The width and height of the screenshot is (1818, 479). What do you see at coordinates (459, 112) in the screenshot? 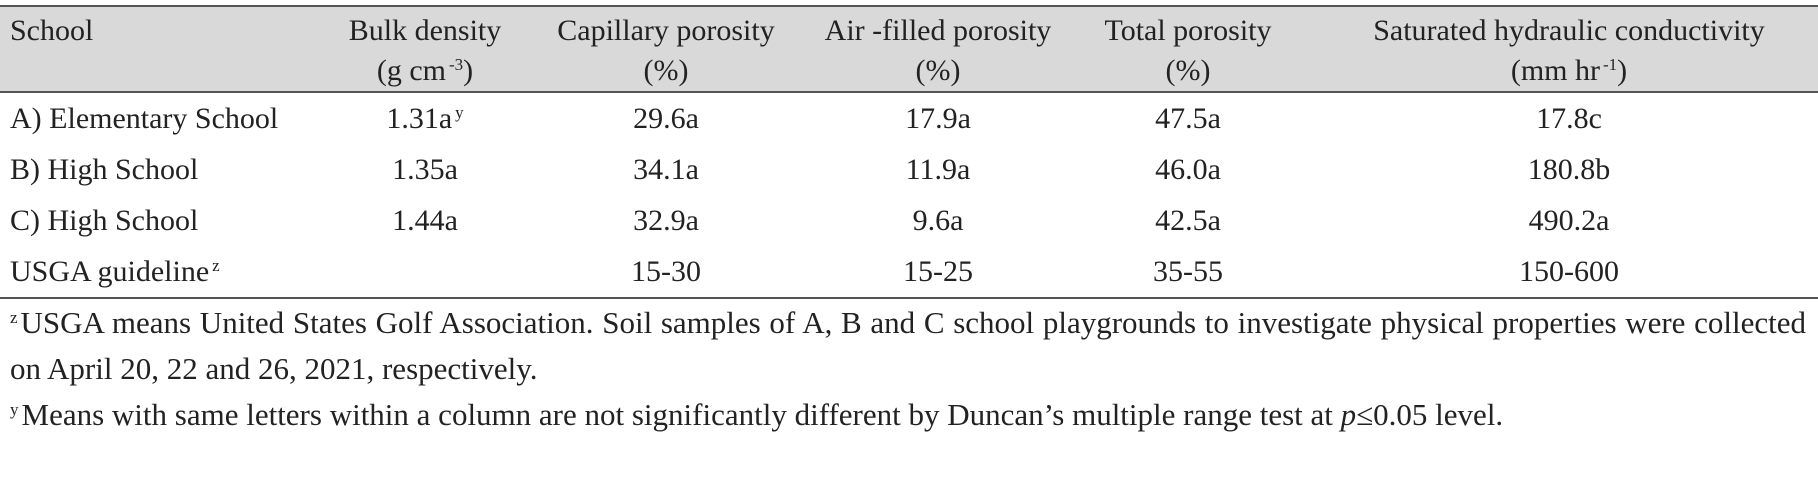
I see `cell-note-mark: y` at bounding box center [459, 112].